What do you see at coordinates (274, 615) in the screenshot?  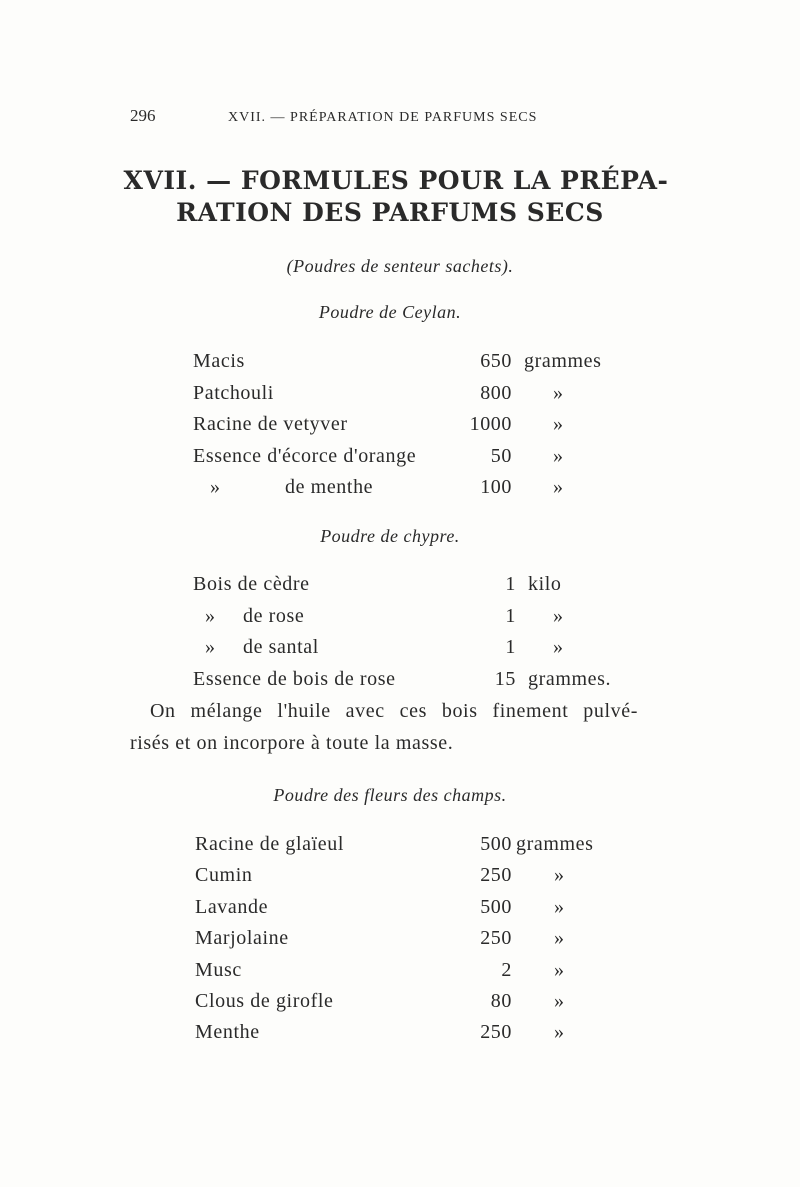 I see `ingredient-name: de rose` at bounding box center [274, 615].